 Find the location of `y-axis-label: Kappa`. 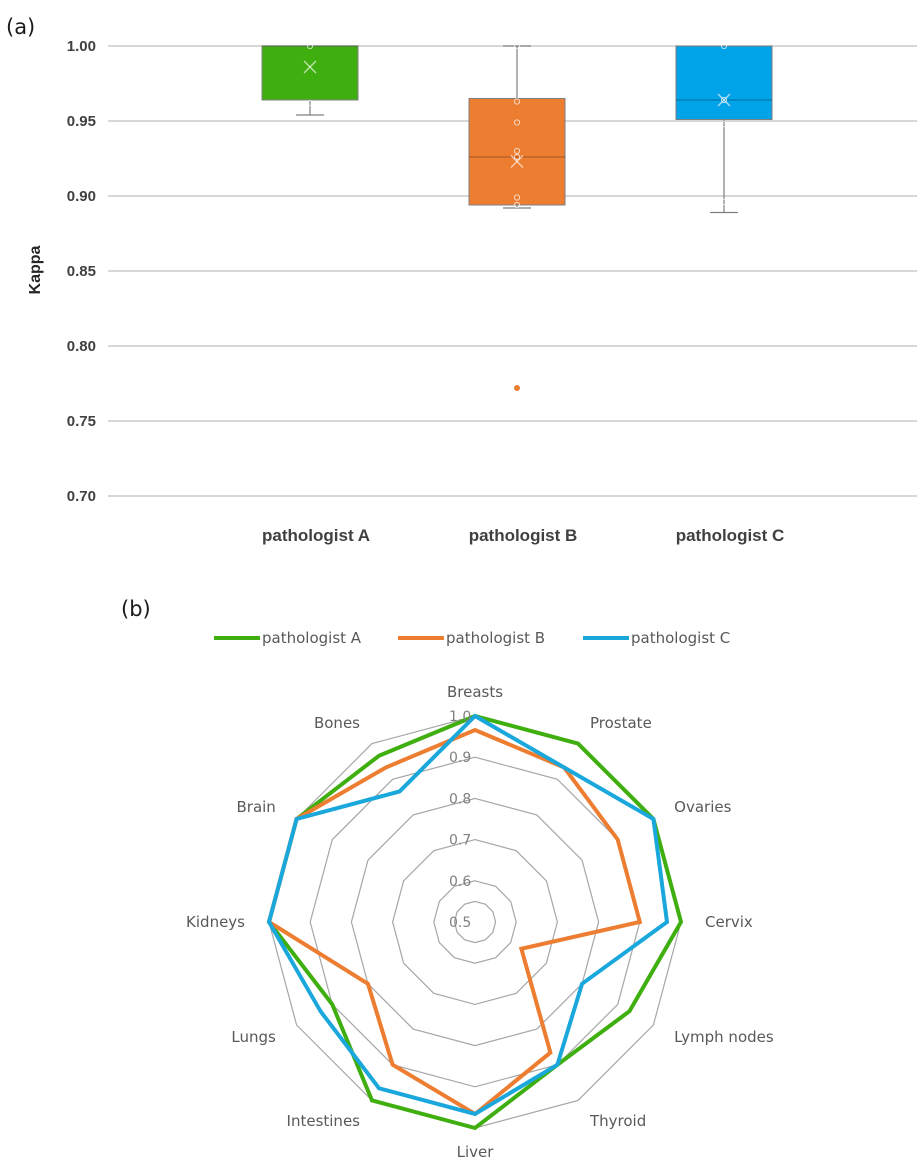

y-axis-label: Kappa is located at coordinates (35, 269).